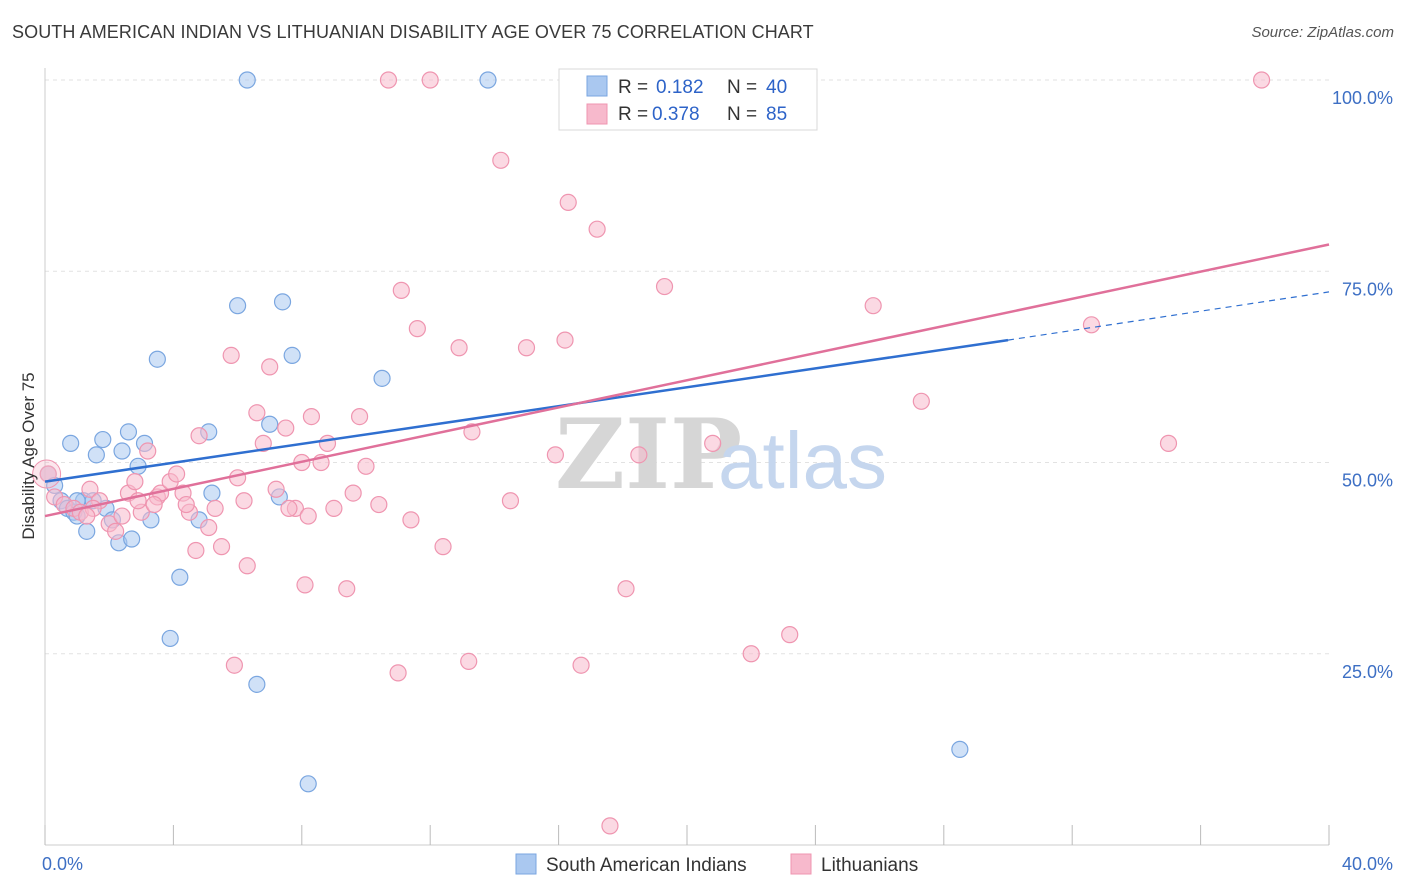  Describe the element at coordinates (526, 864) in the screenshot. I see `bottom-legend-swatch-blue` at that location.